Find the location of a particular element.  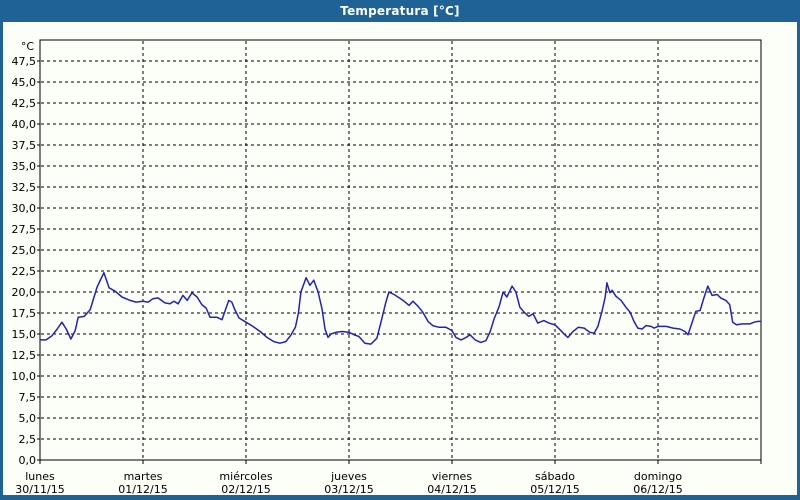

y-tick-label: 17,5 is located at coordinates (24, 313).